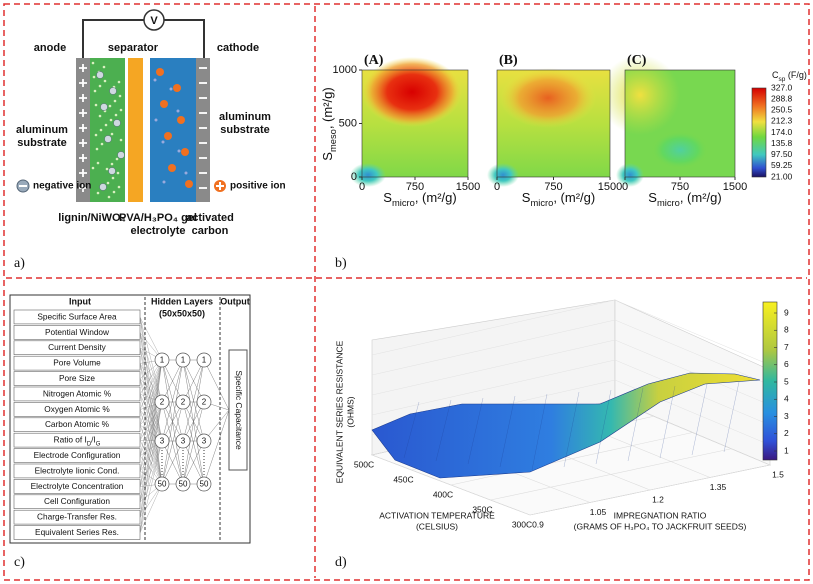 The height and width of the screenshot is (584, 813). Describe the element at coordinates (786, 433) in the screenshot. I see `colorbar-tick-label: 2` at that location.